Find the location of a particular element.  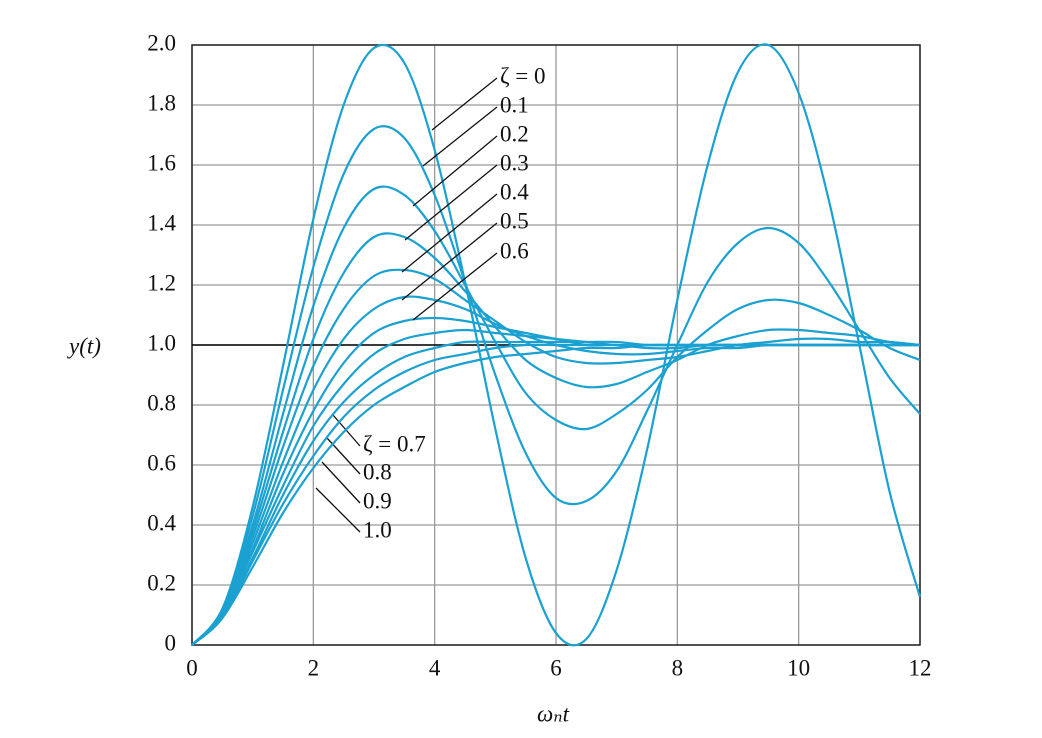

y-tick-label: 1.8 is located at coordinates (161, 102).